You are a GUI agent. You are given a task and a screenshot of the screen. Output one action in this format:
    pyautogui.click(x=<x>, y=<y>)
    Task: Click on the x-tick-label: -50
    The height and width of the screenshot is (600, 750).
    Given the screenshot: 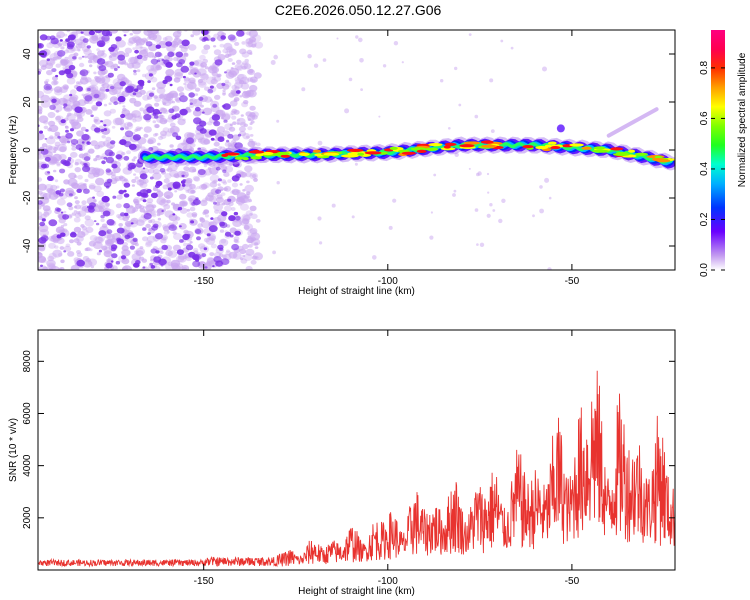 What is the action you would take?
    pyautogui.click(x=572, y=581)
    